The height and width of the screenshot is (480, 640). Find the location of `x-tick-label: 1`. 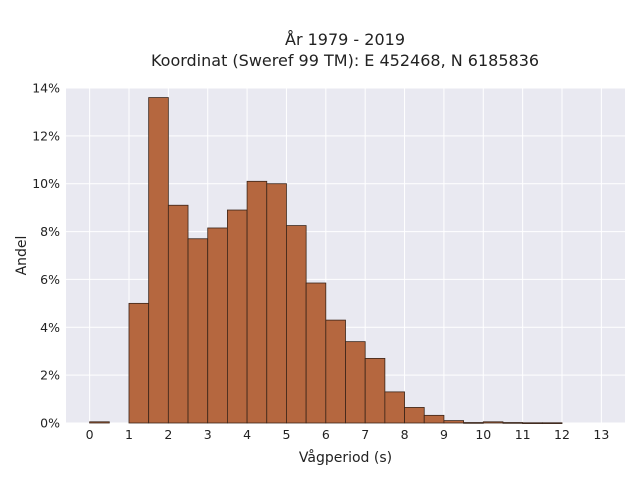

x-tick-label: 1 is located at coordinates (129, 434).